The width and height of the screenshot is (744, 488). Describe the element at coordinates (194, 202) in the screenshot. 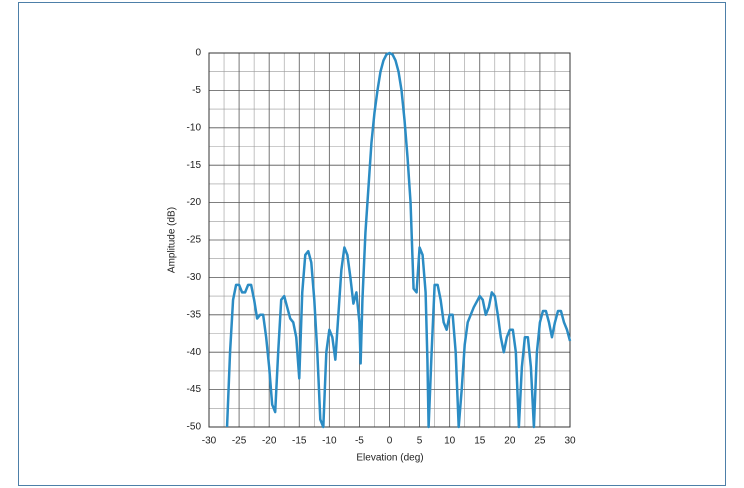

I see `y-tick-label: -20` at that location.